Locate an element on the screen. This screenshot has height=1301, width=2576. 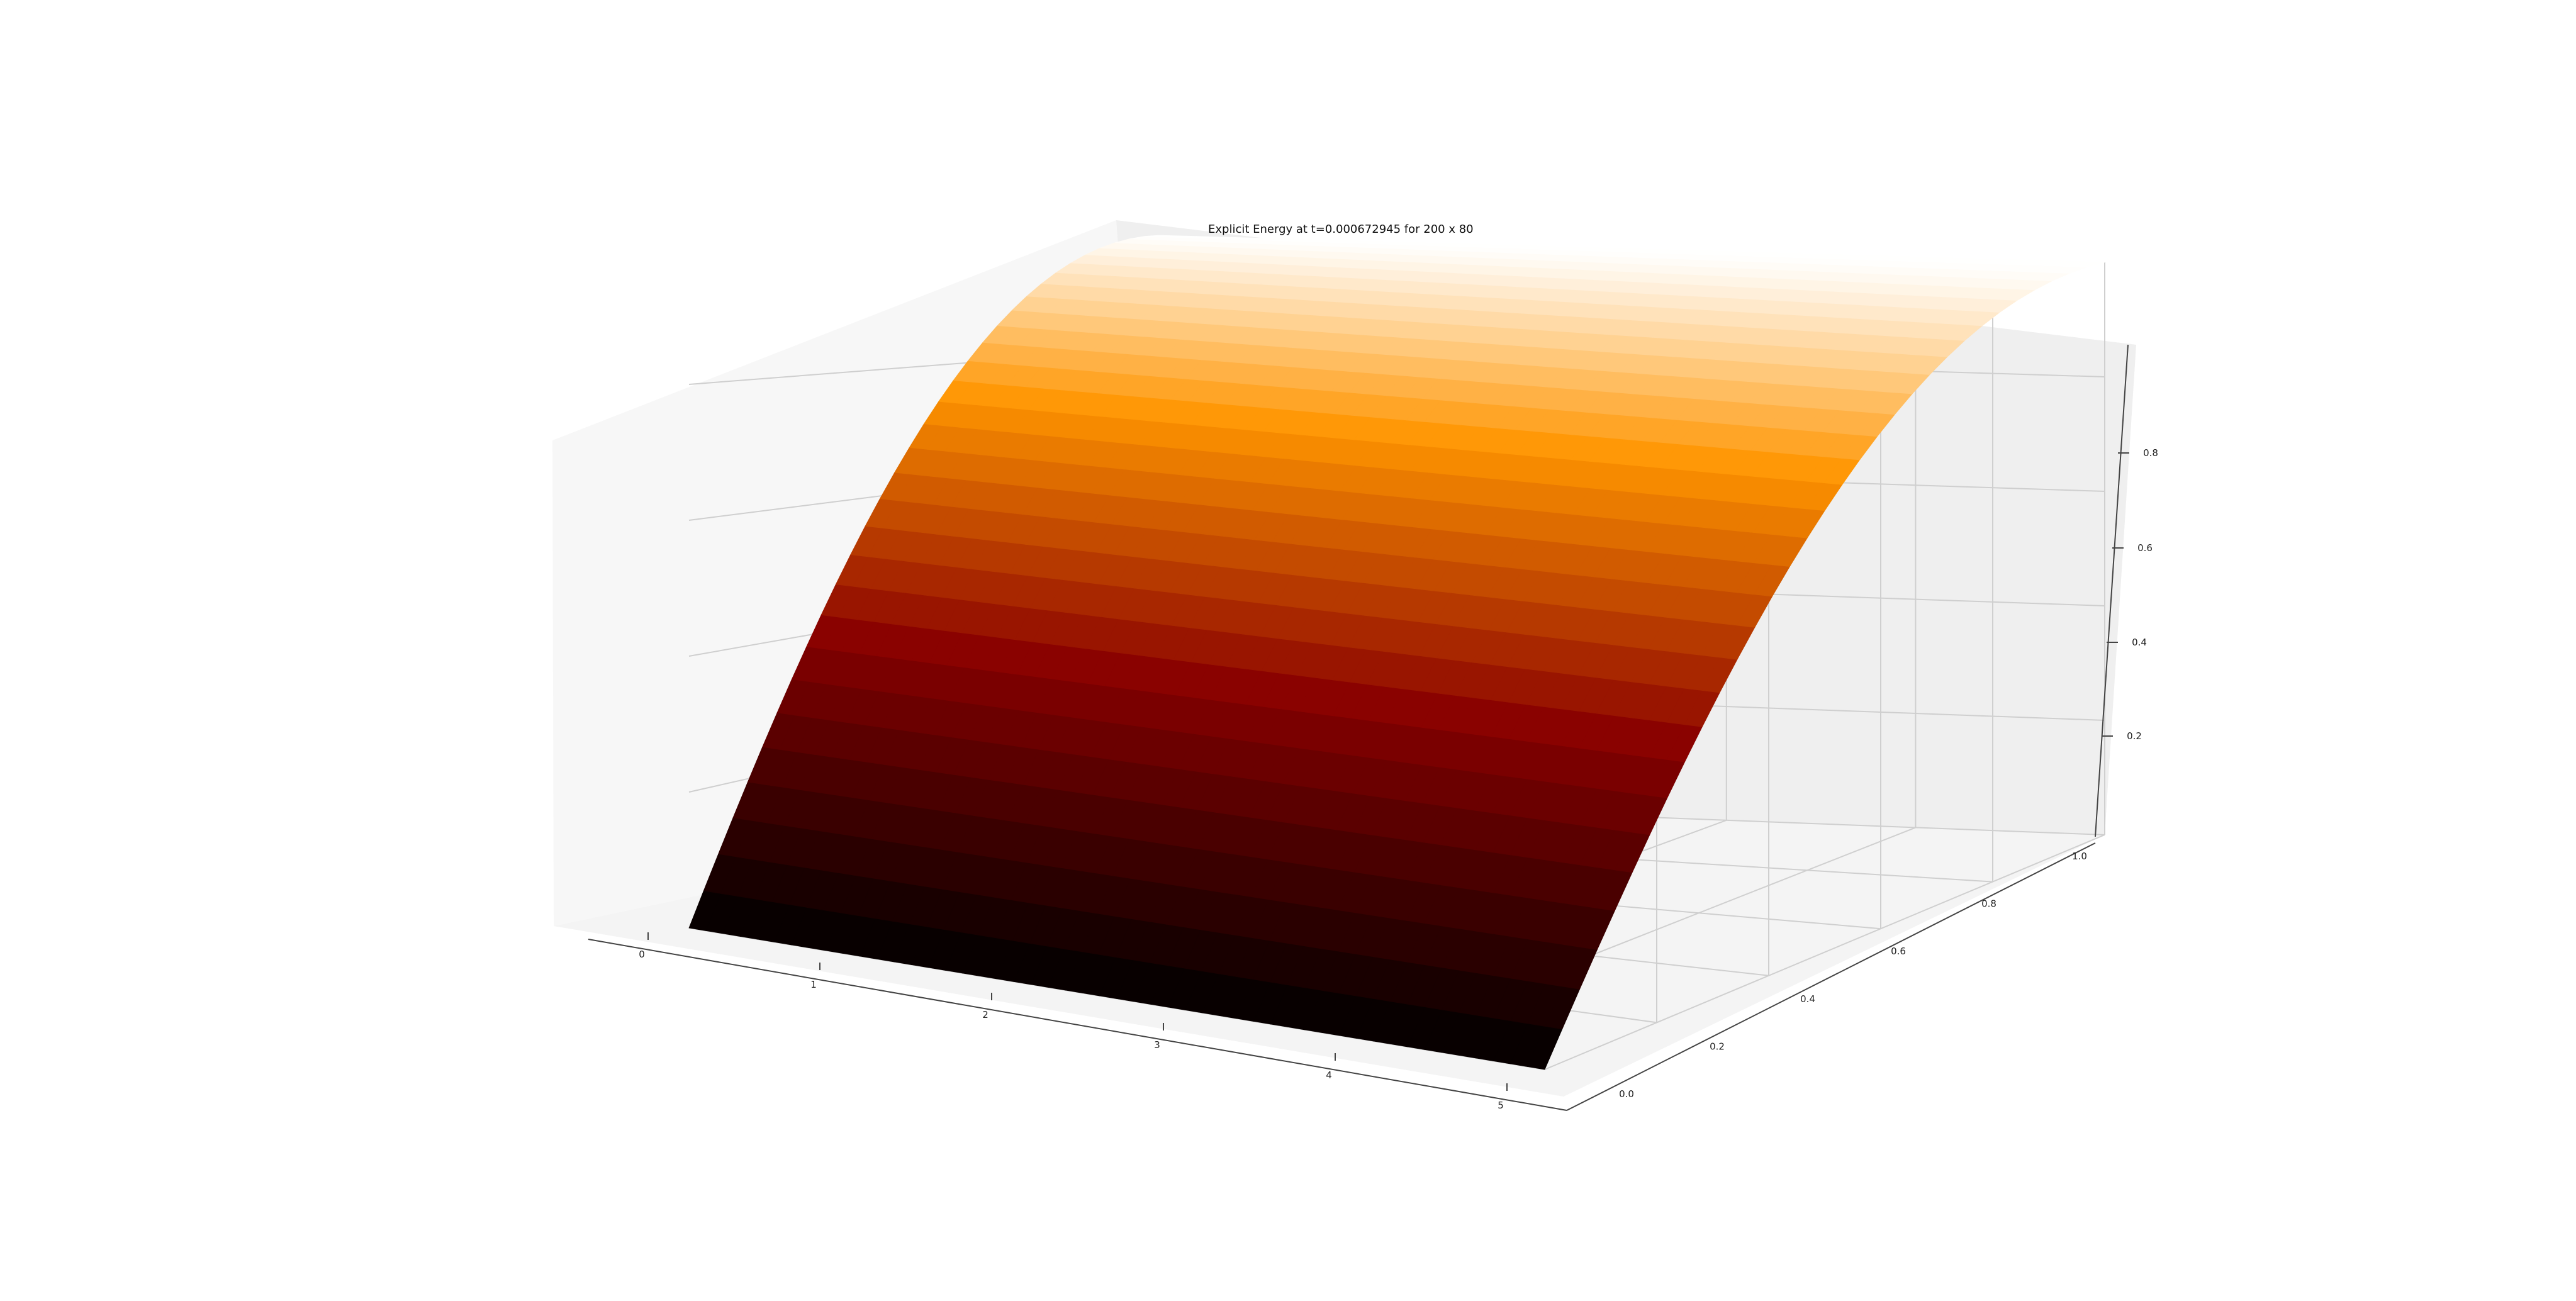
y-tick-label: 0.2 is located at coordinates (1717, 1046).